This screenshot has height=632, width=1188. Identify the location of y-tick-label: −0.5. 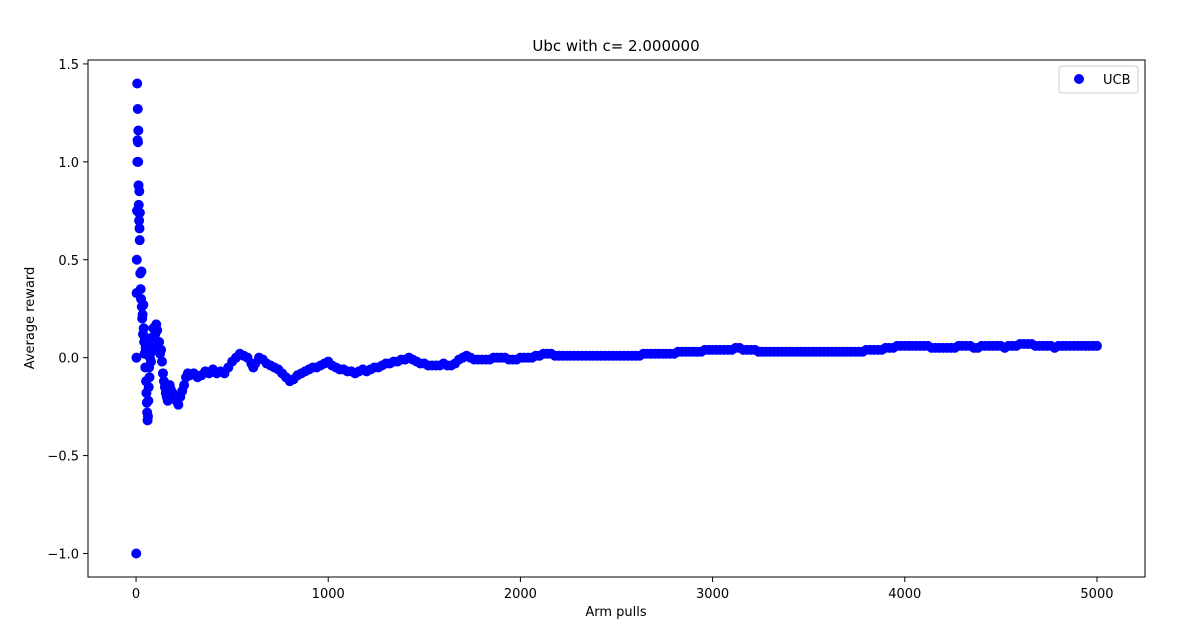
(63, 457).